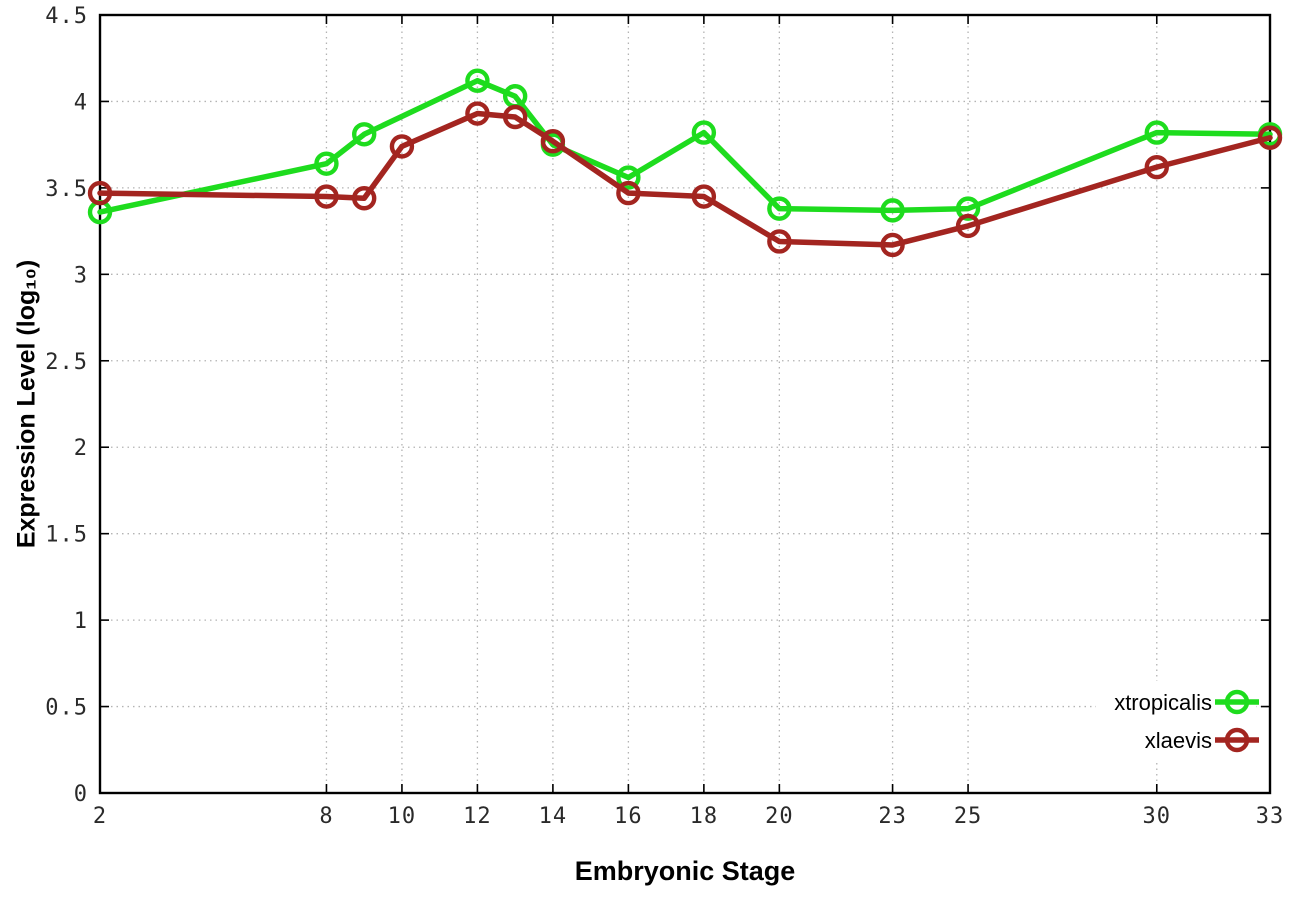 The width and height of the screenshot is (1296, 907). Describe the element at coordinates (81, 102) in the screenshot. I see `y-tick-label: 4` at that location.